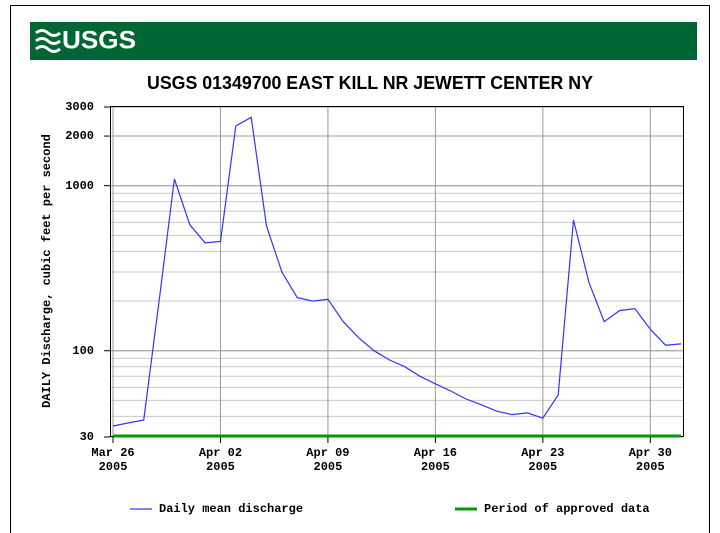 The image size is (720, 533). What do you see at coordinates (567, 509) in the screenshot?
I see `legend-label: Period of approved data` at bounding box center [567, 509].